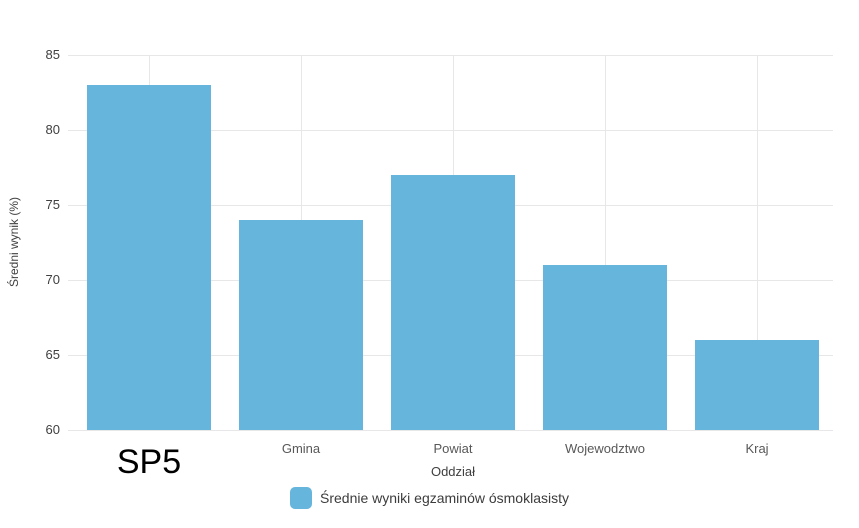 The width and height of the screenshot is (859, 528). I want to click on legend: Średnie wyniki egzaminów ósmoklasisty, so click(429, 498).